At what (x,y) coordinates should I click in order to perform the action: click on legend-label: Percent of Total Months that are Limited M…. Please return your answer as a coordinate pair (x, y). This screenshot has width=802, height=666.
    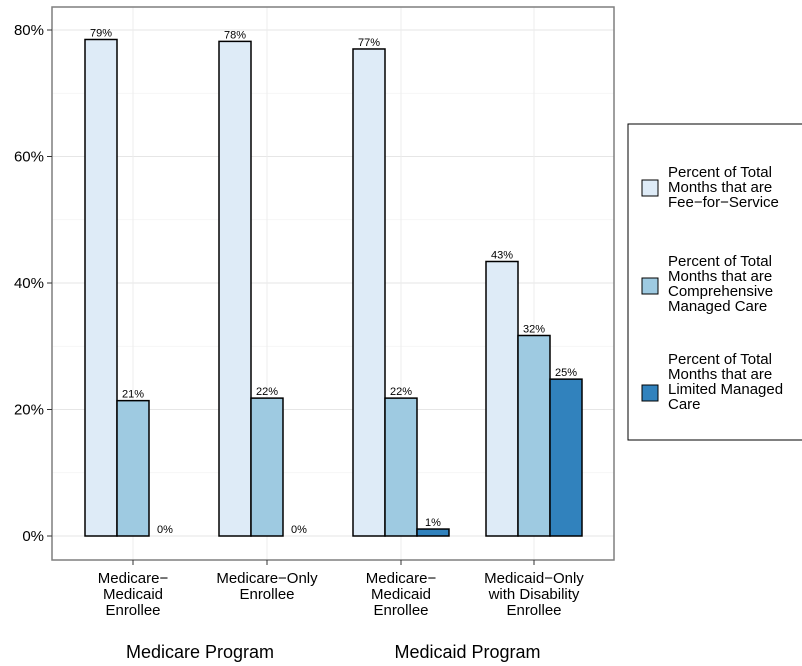
    Looking at the image, I should click on (725, 382).